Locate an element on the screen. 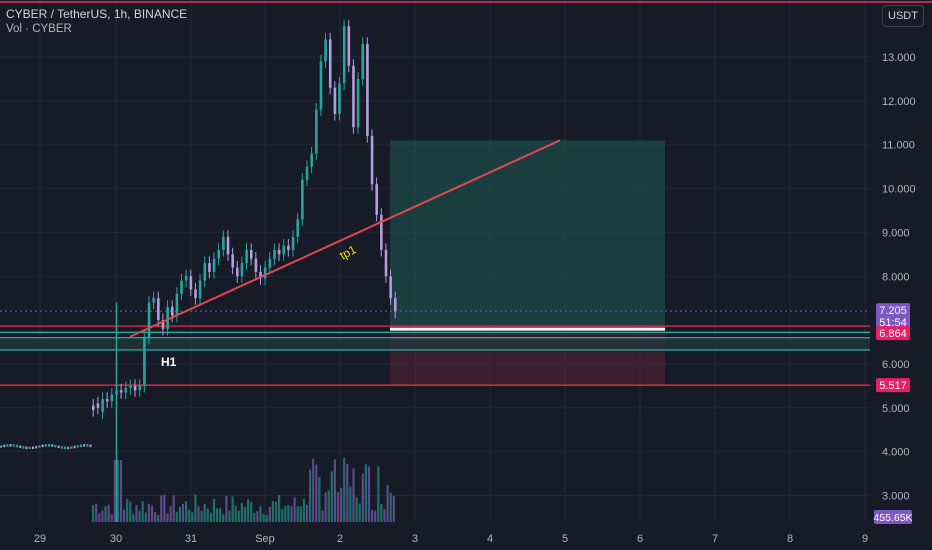  time-tick-label: 2 is located at coordinates (340, 539).